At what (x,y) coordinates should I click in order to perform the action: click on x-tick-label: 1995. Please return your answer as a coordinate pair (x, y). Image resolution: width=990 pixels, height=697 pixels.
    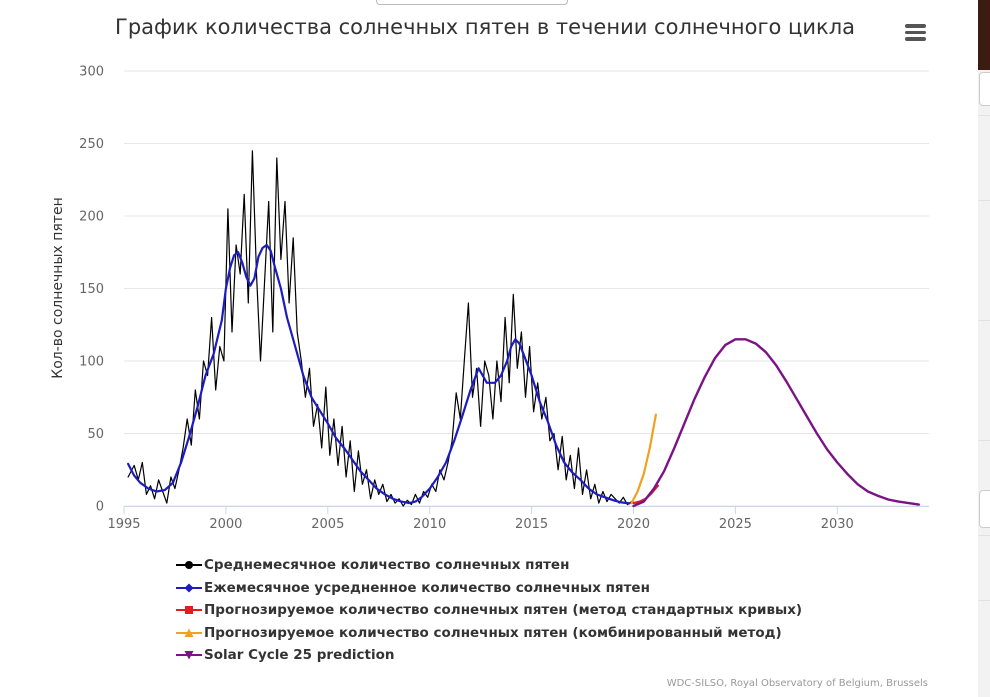
    Looking at the image, I should click on (123, 524).